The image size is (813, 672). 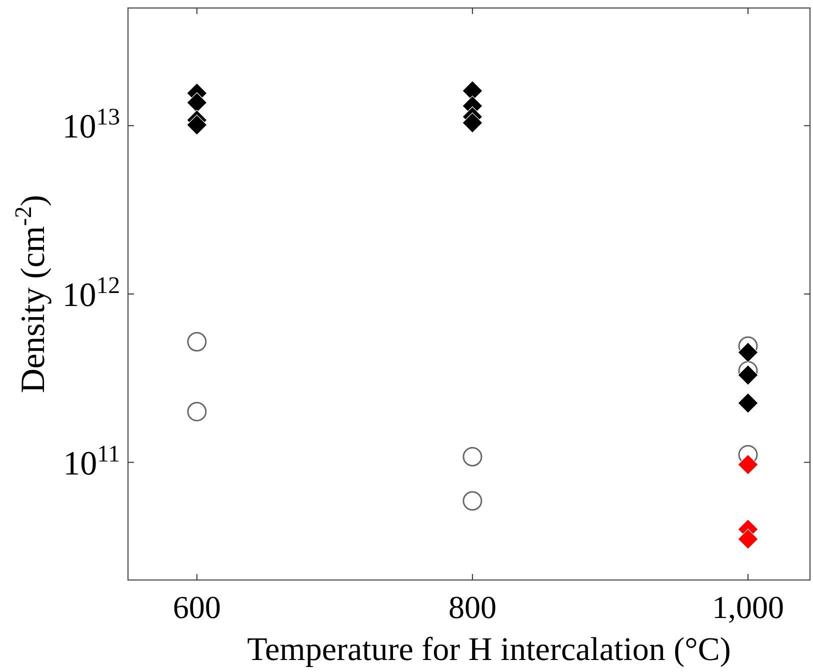 I want to click on y-tick-label: 10$^{13}$, so click(x=91, y=125).